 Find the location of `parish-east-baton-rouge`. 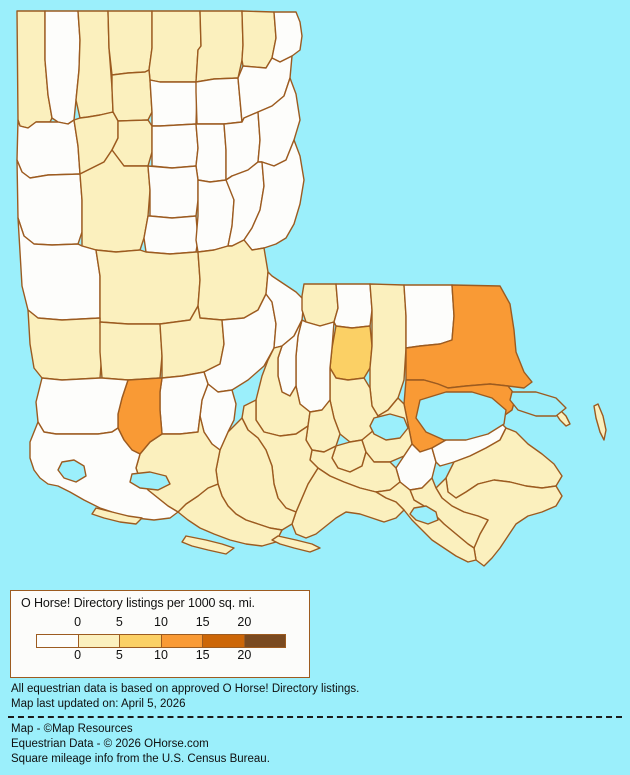

parish-east-baton-rouge is located at coordinates (315, 366).